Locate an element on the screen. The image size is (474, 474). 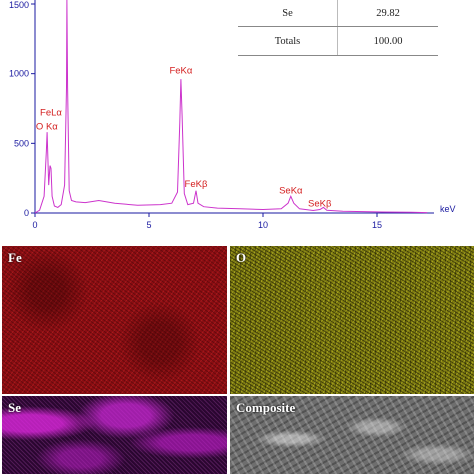
peak-label: O Kα is located at coordinates (47, 126).